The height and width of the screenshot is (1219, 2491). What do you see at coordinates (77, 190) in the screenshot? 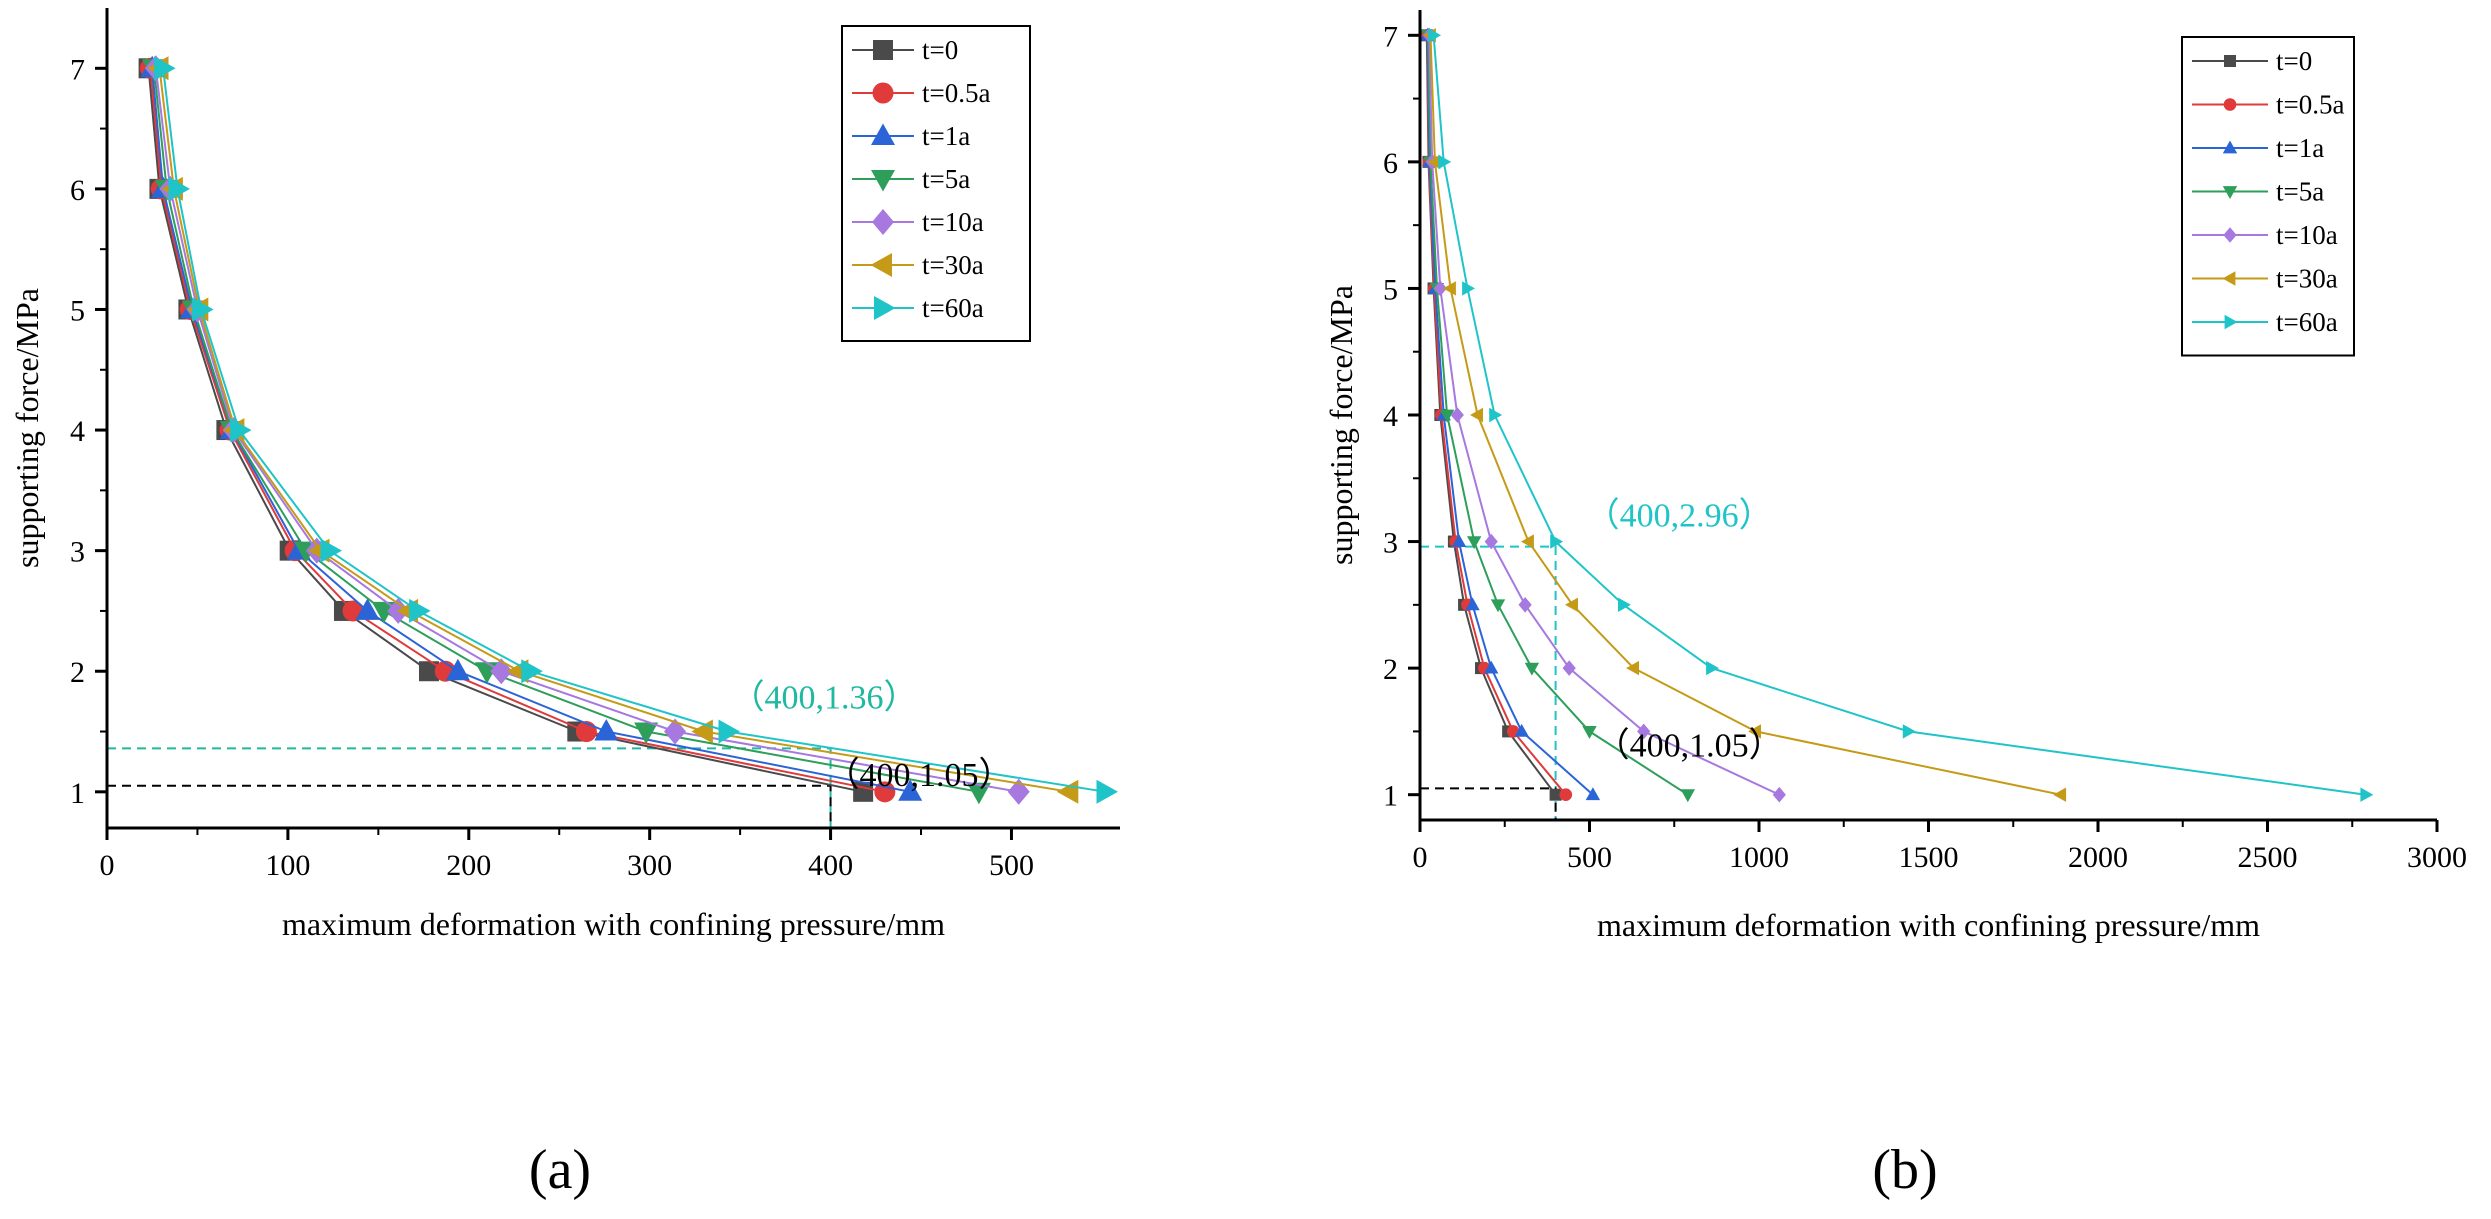
I see `y-tick-label: 6` at bounding box center [77, 190].